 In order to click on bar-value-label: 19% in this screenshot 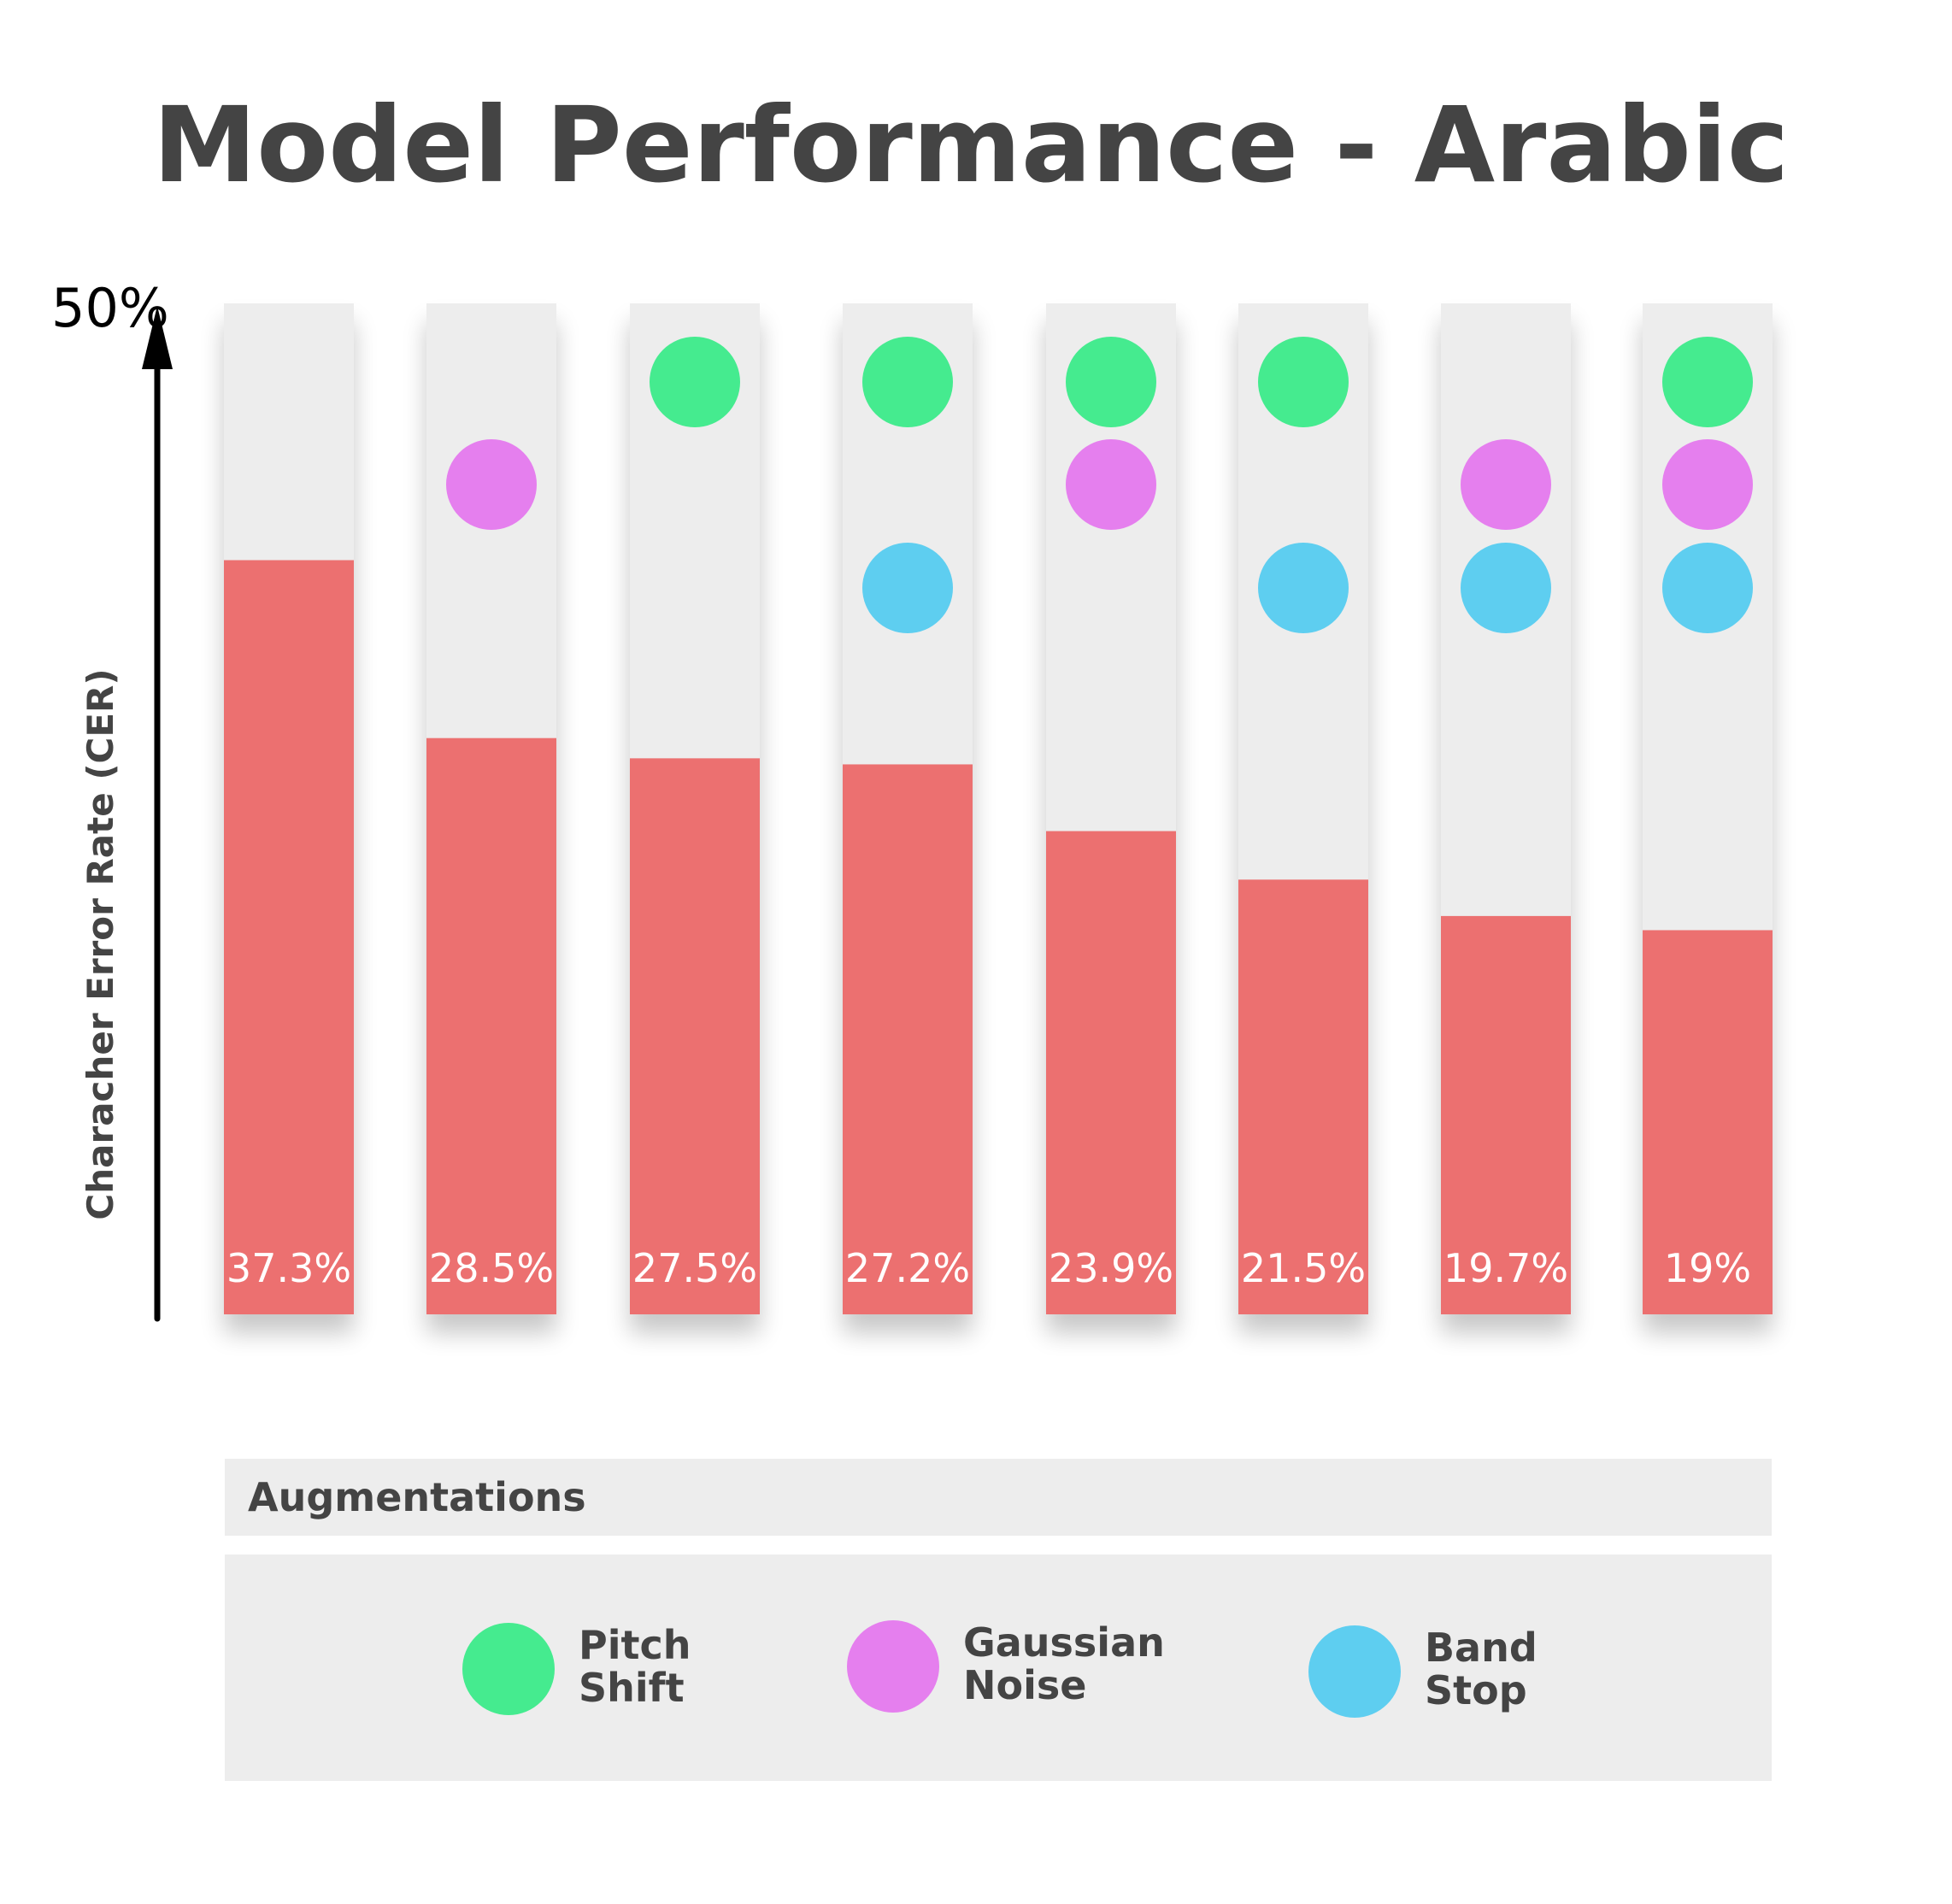, I will do `click(1707, 1268)`.